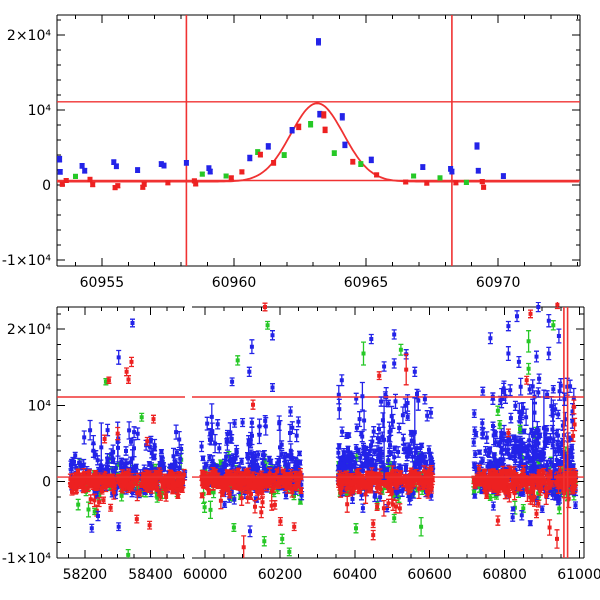 This screenshot has width=600, height=600. What do you see at coordinates (355, 575) in the screenshot?
I see `x-tick-label: 60400` at bounding box center [355, 575].